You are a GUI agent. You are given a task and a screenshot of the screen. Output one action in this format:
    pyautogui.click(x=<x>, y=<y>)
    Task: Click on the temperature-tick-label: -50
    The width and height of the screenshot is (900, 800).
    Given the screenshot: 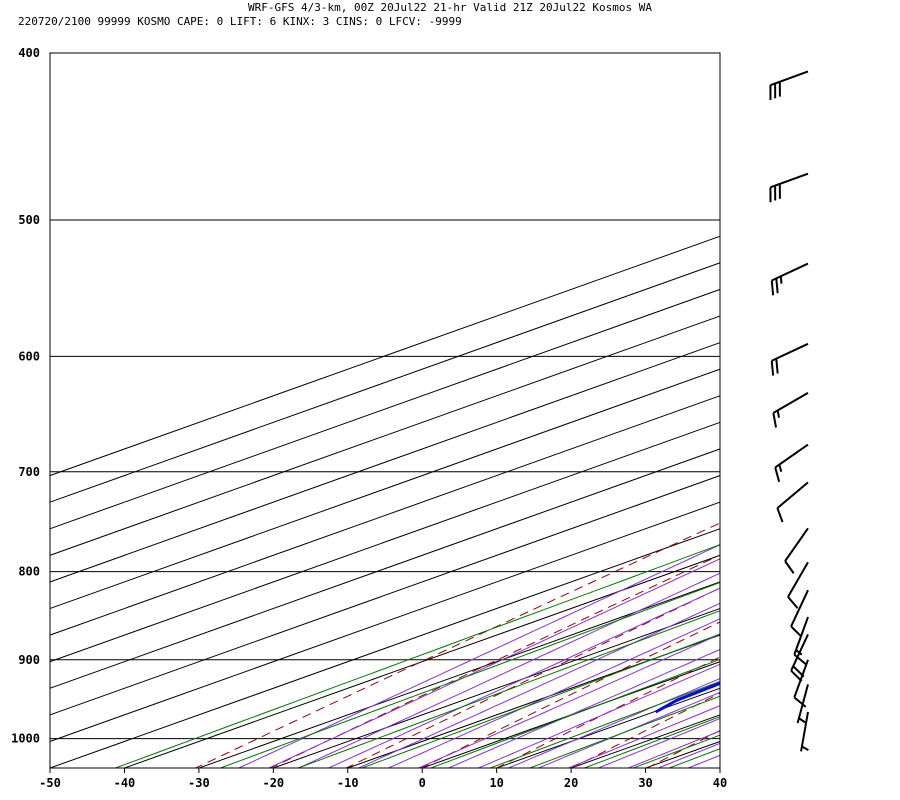 What is the action you would take?
    pyautogui.click(x=50, y=783)
    